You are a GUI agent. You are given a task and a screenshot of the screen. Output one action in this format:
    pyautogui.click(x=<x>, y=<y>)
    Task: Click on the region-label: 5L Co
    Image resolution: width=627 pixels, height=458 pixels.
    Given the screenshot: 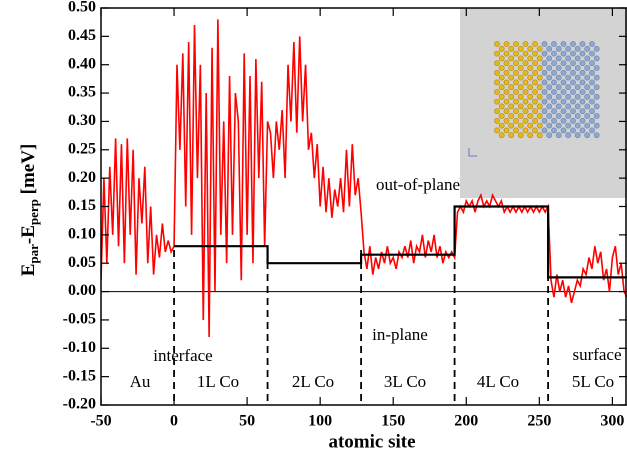 What is the action you would take?
    pyautogui.click(x=593, y=381)
    